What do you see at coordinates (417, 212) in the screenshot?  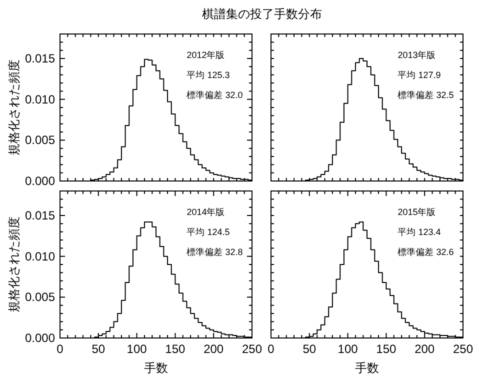 I see `annotation: 2015年版` at bounding box center [417, 212].